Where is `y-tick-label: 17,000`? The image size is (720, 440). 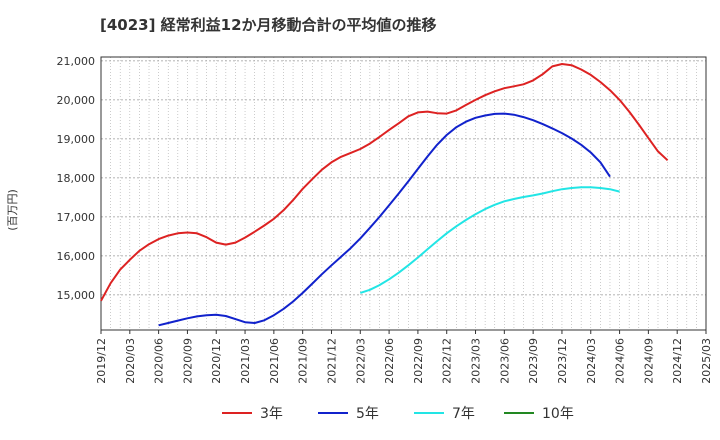 y-tick-label: 17,000 is located at coordinates (76, 217).